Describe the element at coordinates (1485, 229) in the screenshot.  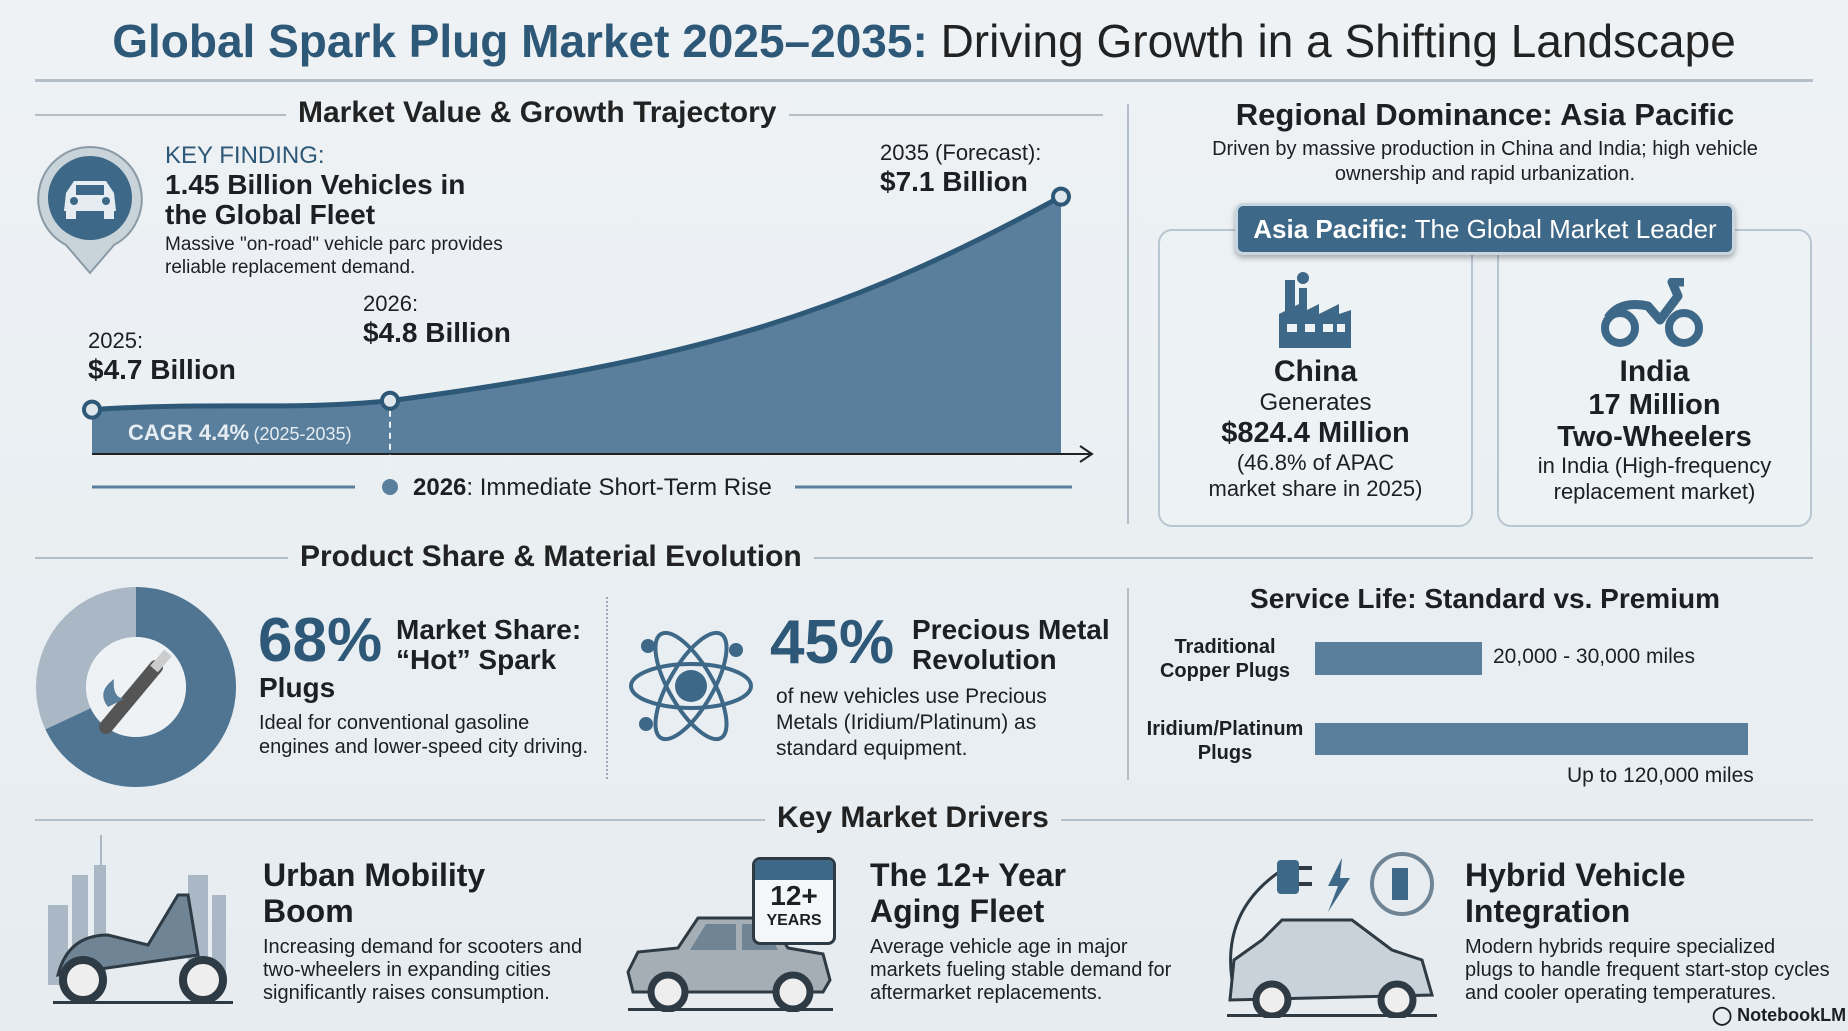
I see `region-badge: Asia Pacific: The Global Market Leader` at that location.